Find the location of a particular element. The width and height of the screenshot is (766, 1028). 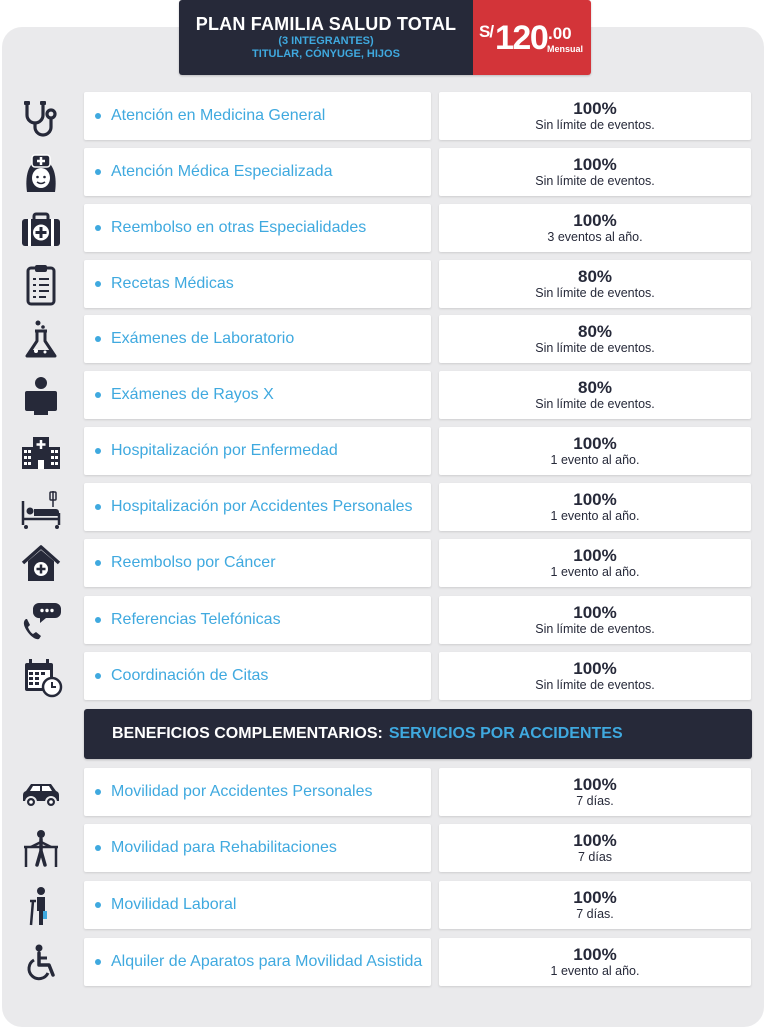

stethoscope-icon is located at coordinates (41, 120).